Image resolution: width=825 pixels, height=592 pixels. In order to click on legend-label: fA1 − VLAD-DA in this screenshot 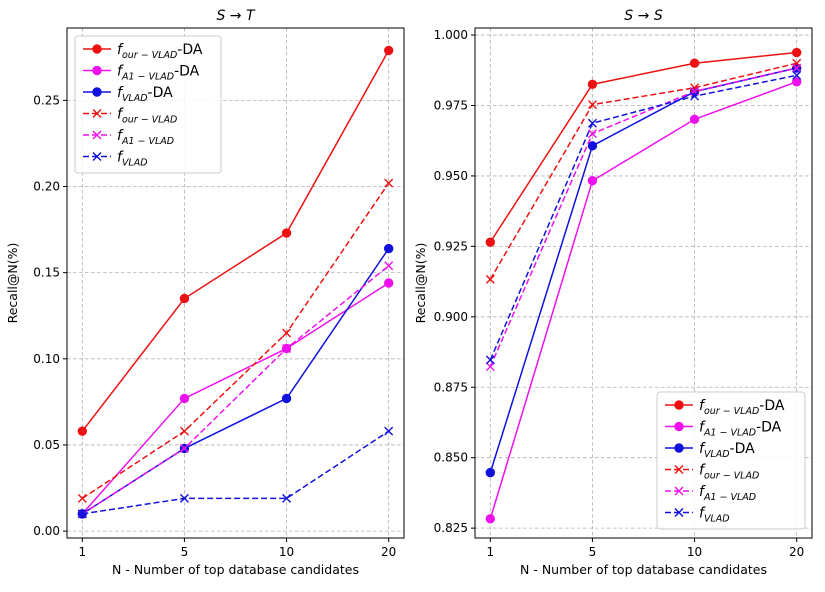, I will do `click(740, 429)`.